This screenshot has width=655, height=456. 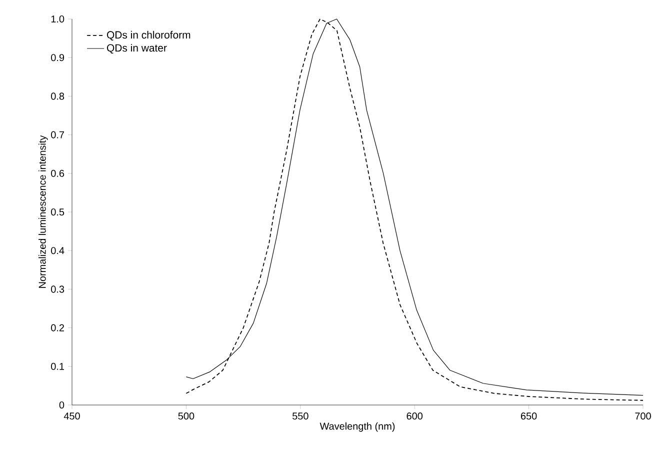 What do you see at coordinates (57, 328) in the screenshot?
I see `y-tick-label: 0.2` at bounding box center [57, 328].